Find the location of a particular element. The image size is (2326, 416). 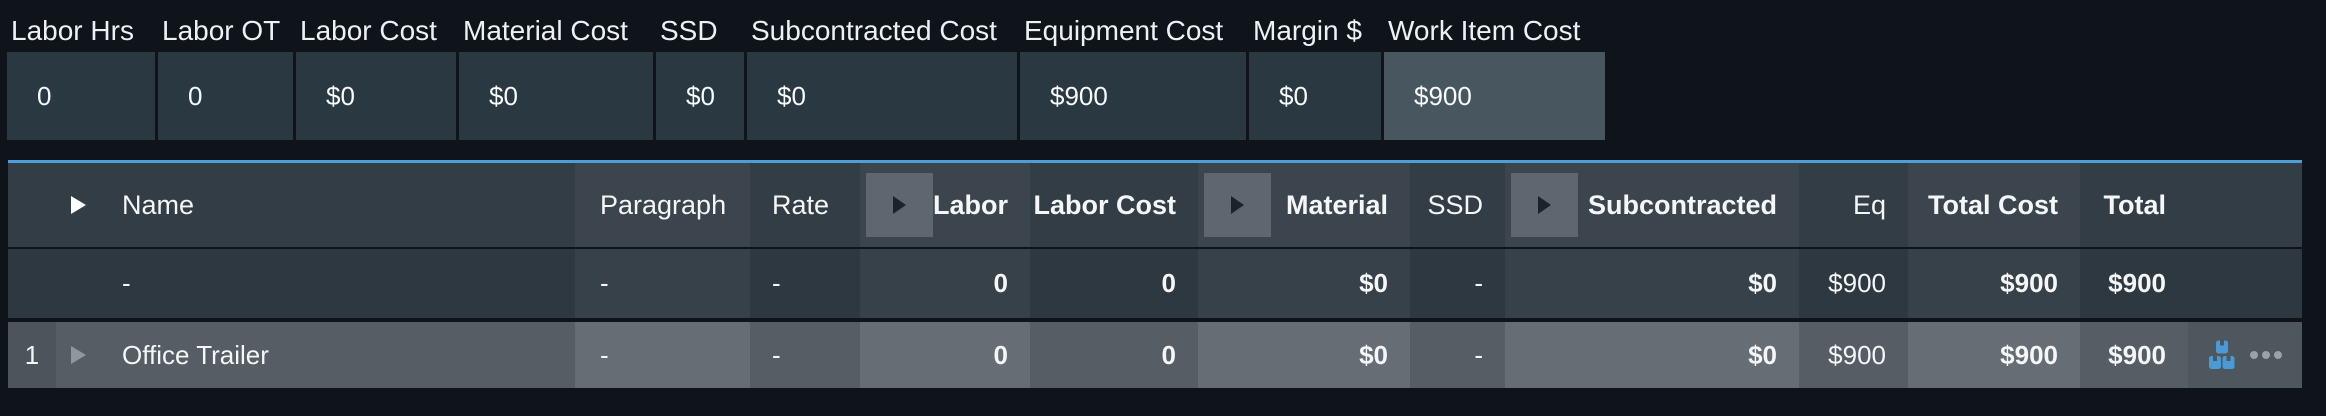

header-material-label: Material is located at coordinates (1336, 204).